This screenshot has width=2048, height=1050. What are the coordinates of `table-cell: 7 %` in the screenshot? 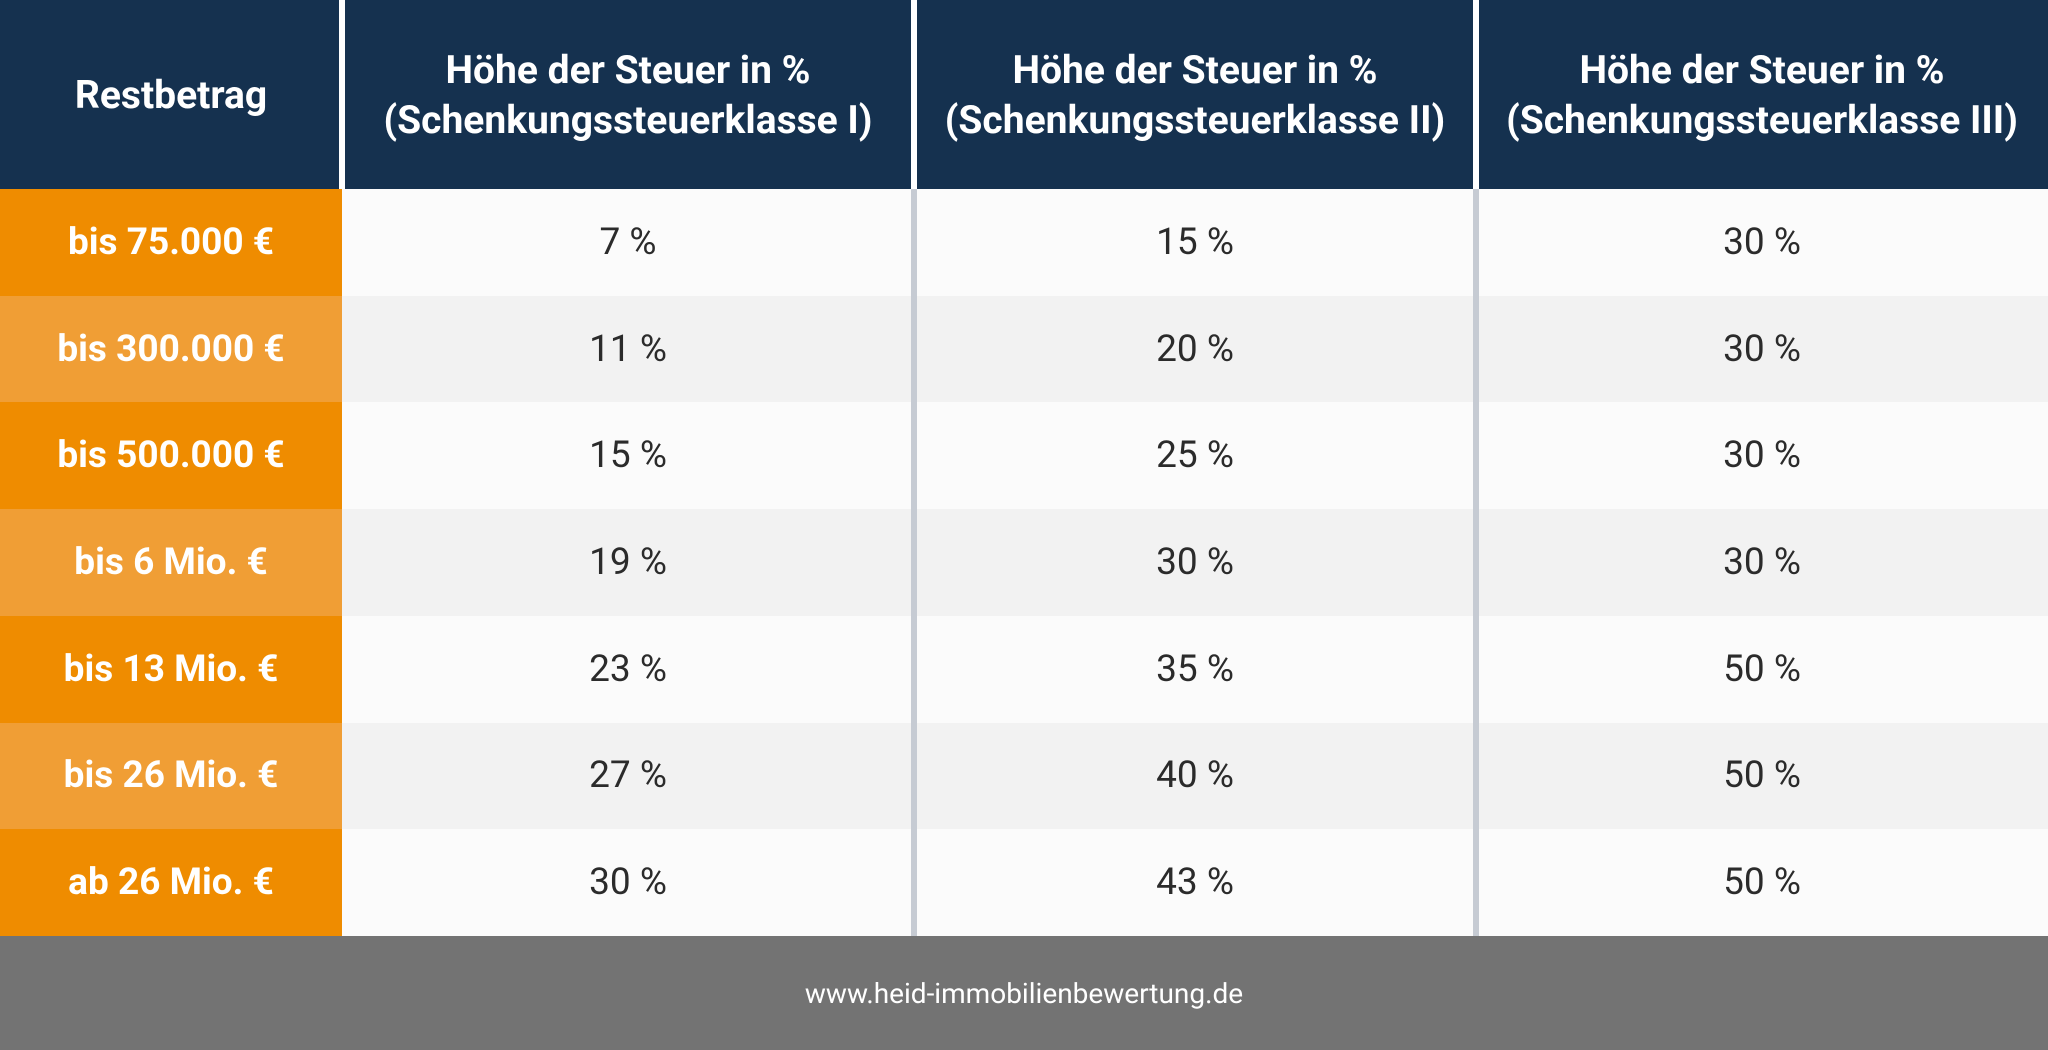 It's located at (628, 242).